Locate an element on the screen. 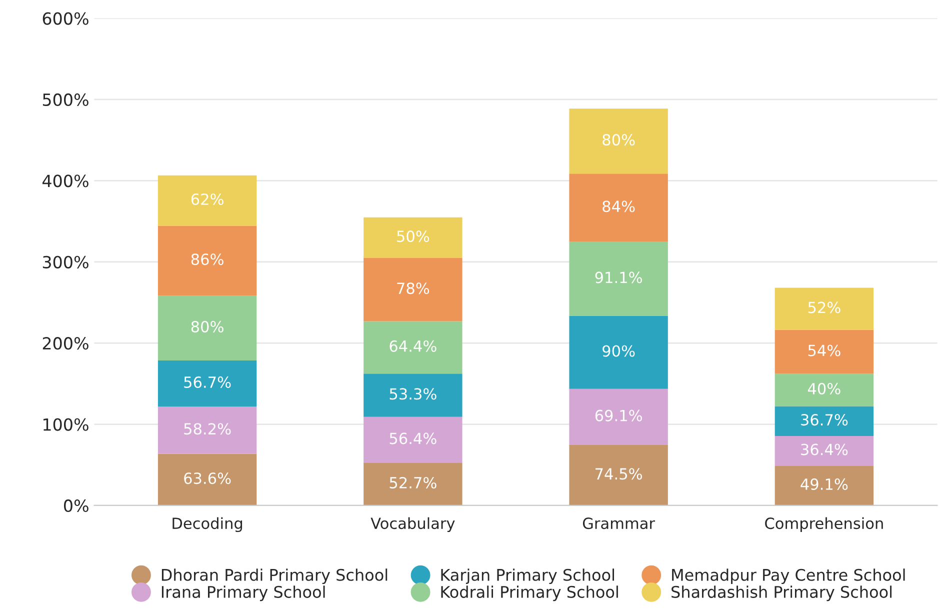  data-label: 49.1% is located at coordinates (824, 484).